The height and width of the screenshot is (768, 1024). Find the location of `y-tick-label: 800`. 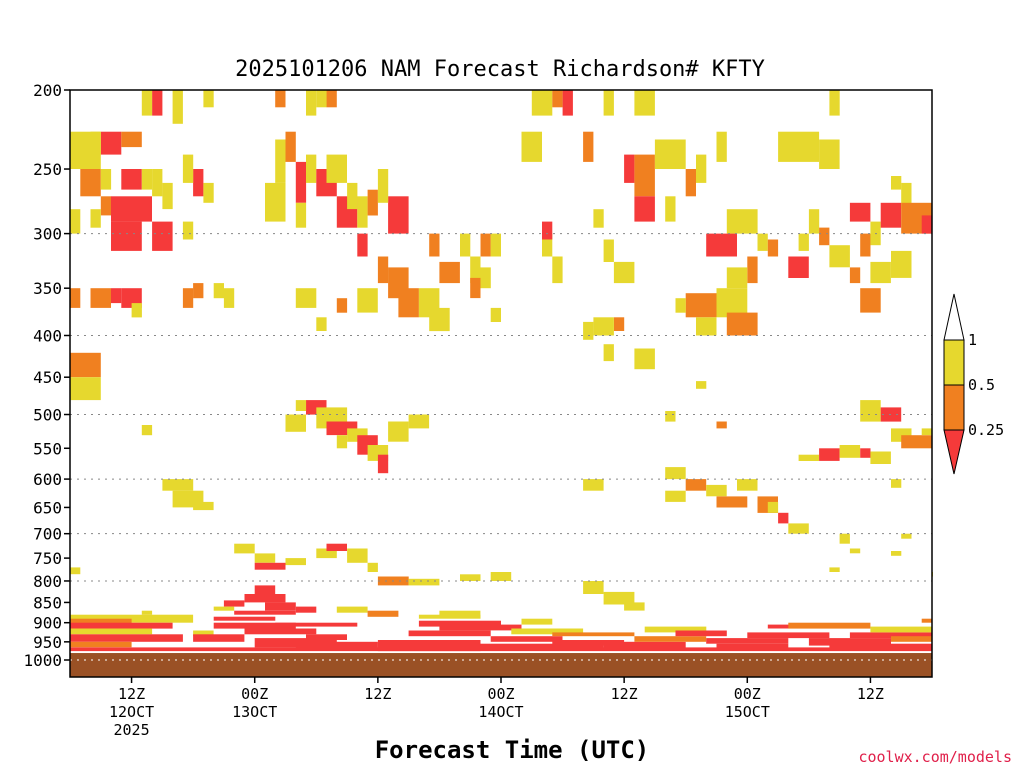

y-tick-label: 800 is located at coordinates (47, 581).